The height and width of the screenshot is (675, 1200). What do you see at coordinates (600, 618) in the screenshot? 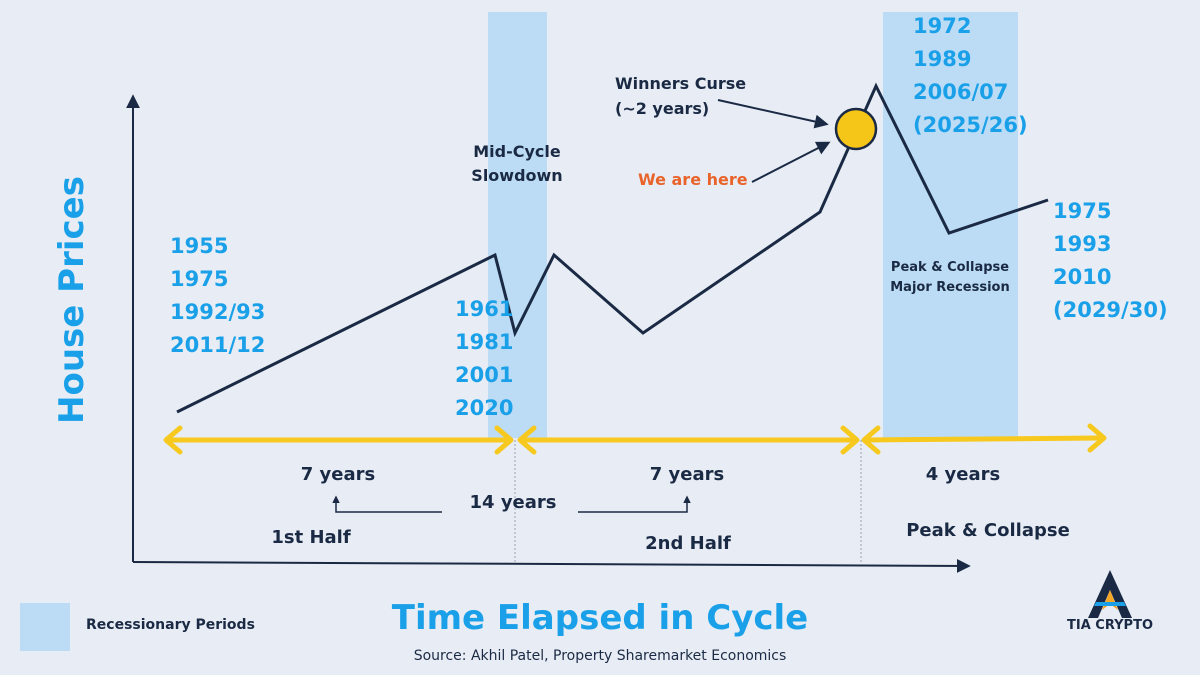
I see `x-axis-label: Time Elapsed in Cycle` at bounding box center [600, 618].